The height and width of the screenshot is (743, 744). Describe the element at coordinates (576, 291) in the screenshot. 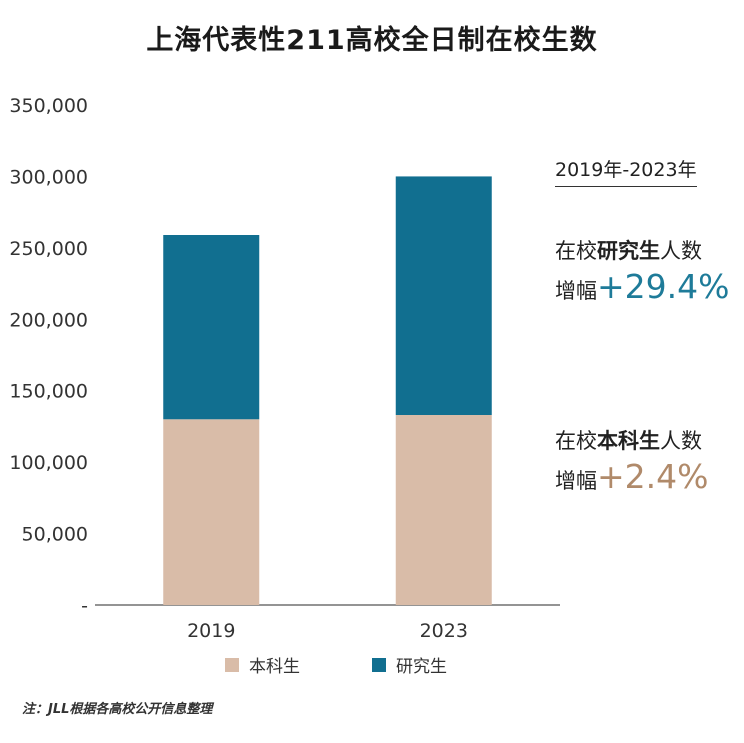

I see `grad-growth-label: 增幅` at that location.